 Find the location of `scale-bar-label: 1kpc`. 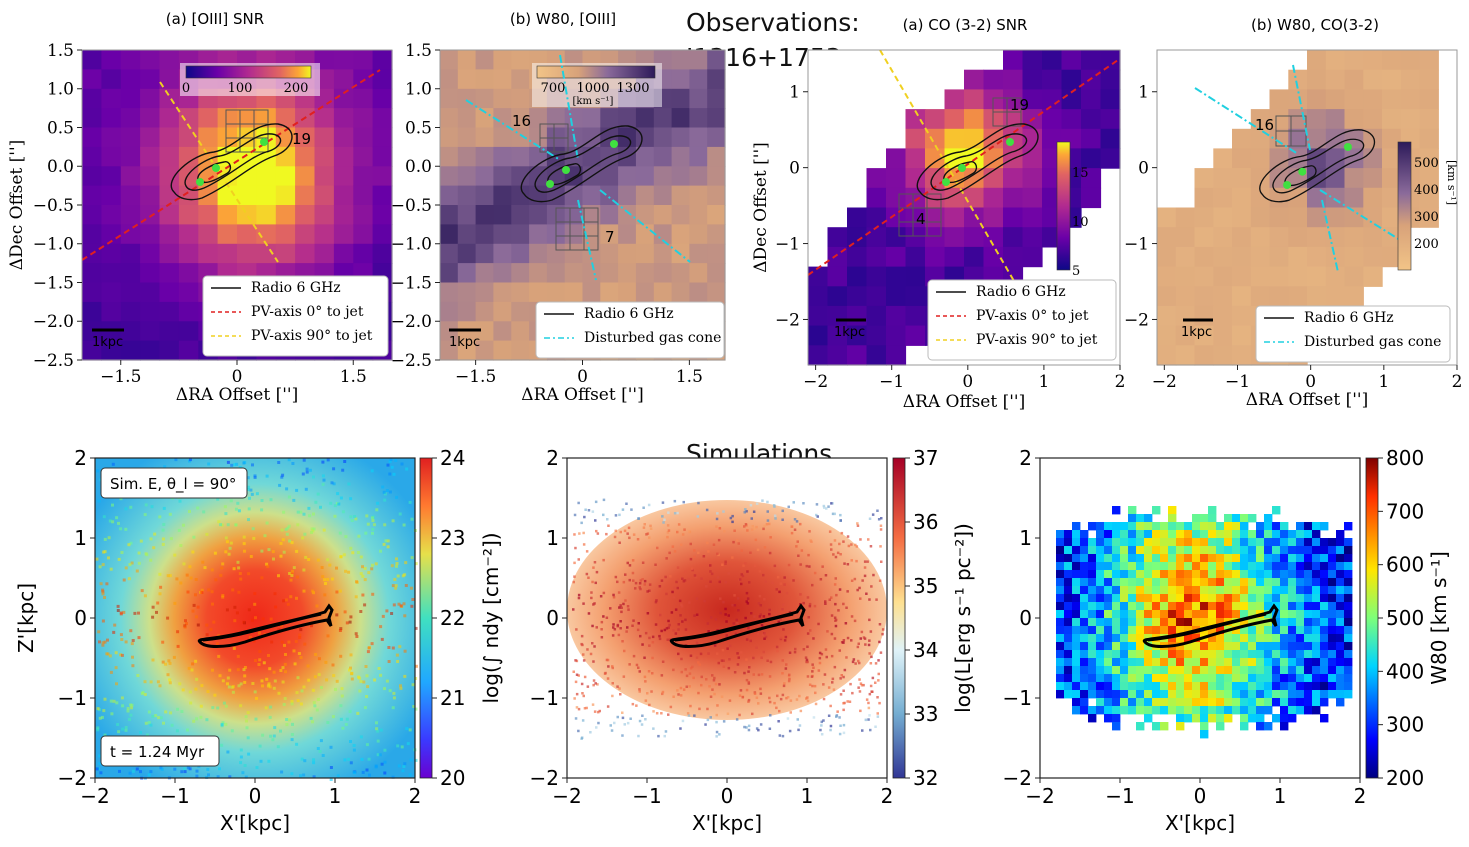

scale-bar-label: 1kpc is located at coordinates (464, 342).